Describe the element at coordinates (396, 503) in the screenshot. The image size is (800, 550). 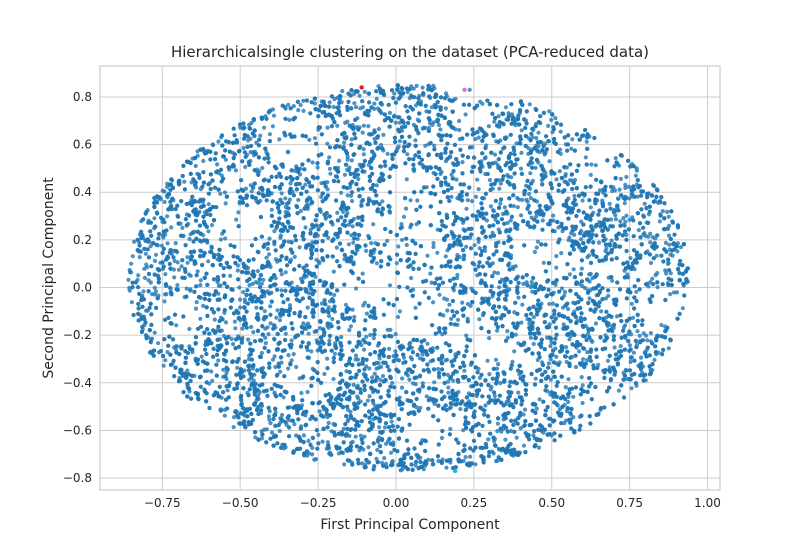
I see `x-tick-label: 0.00` at that location.